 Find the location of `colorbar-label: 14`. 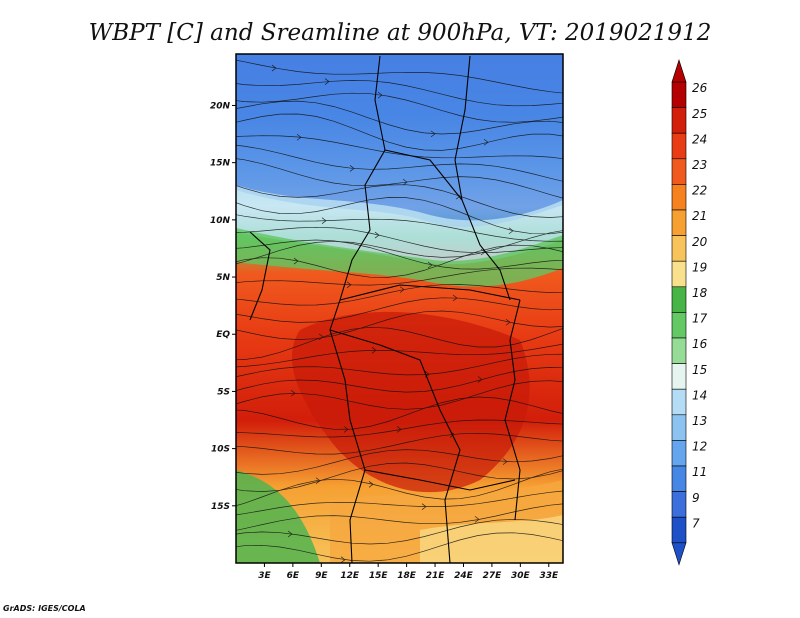

colorbar-label: 14 is located at coordinates (699, 395).